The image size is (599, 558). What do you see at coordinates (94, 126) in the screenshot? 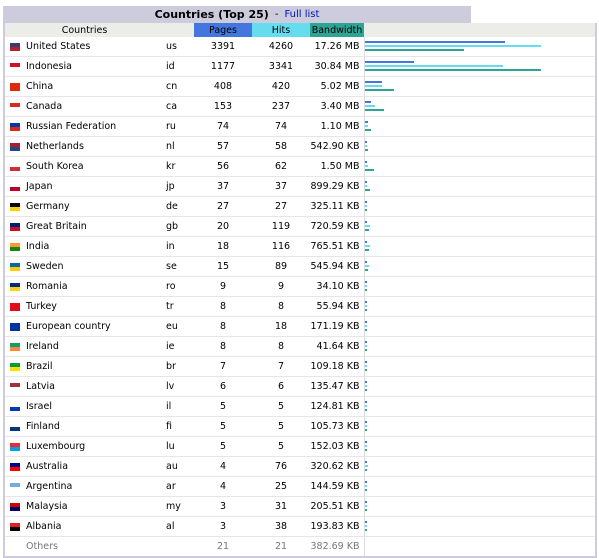
I see `country-name: Russian Federation` at bounding box center [94, 126].